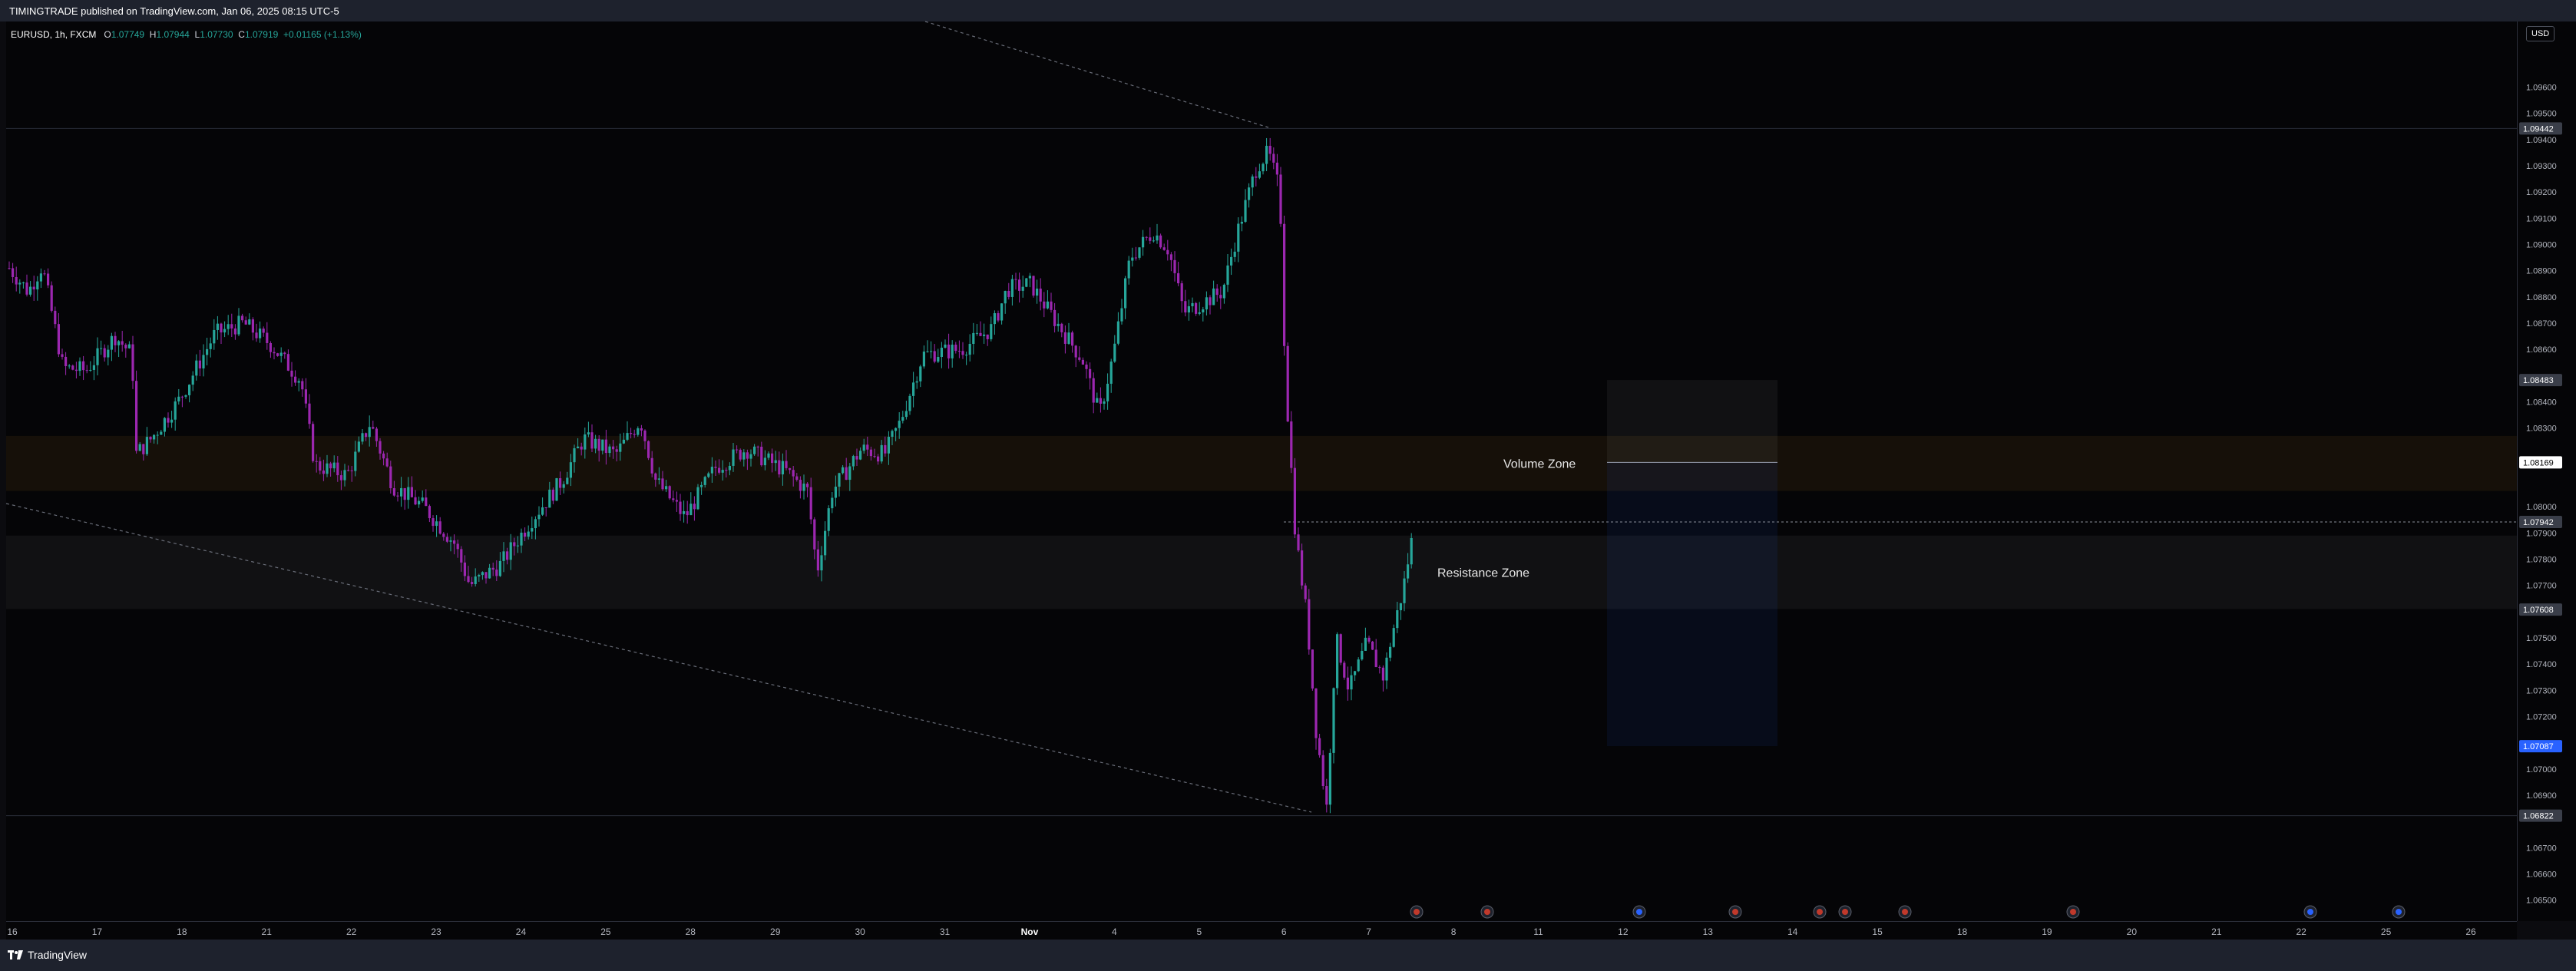  What do you see at coordinates (1261, 931) in the screenshot?
I see `time-axis` at bounding box center [1261, 931].